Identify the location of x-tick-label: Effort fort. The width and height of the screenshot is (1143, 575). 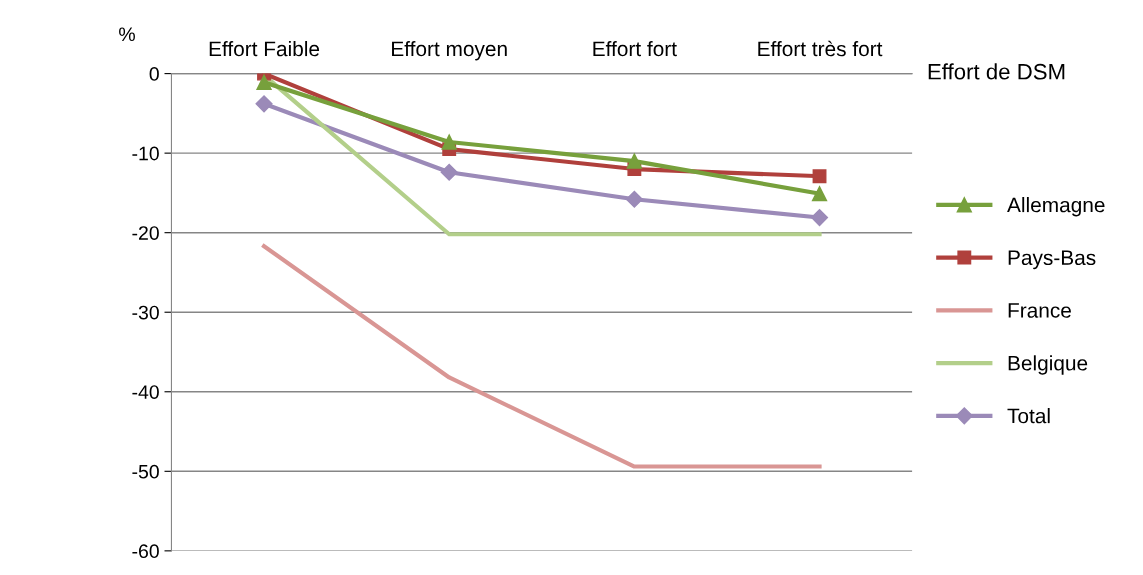
(635, 49).